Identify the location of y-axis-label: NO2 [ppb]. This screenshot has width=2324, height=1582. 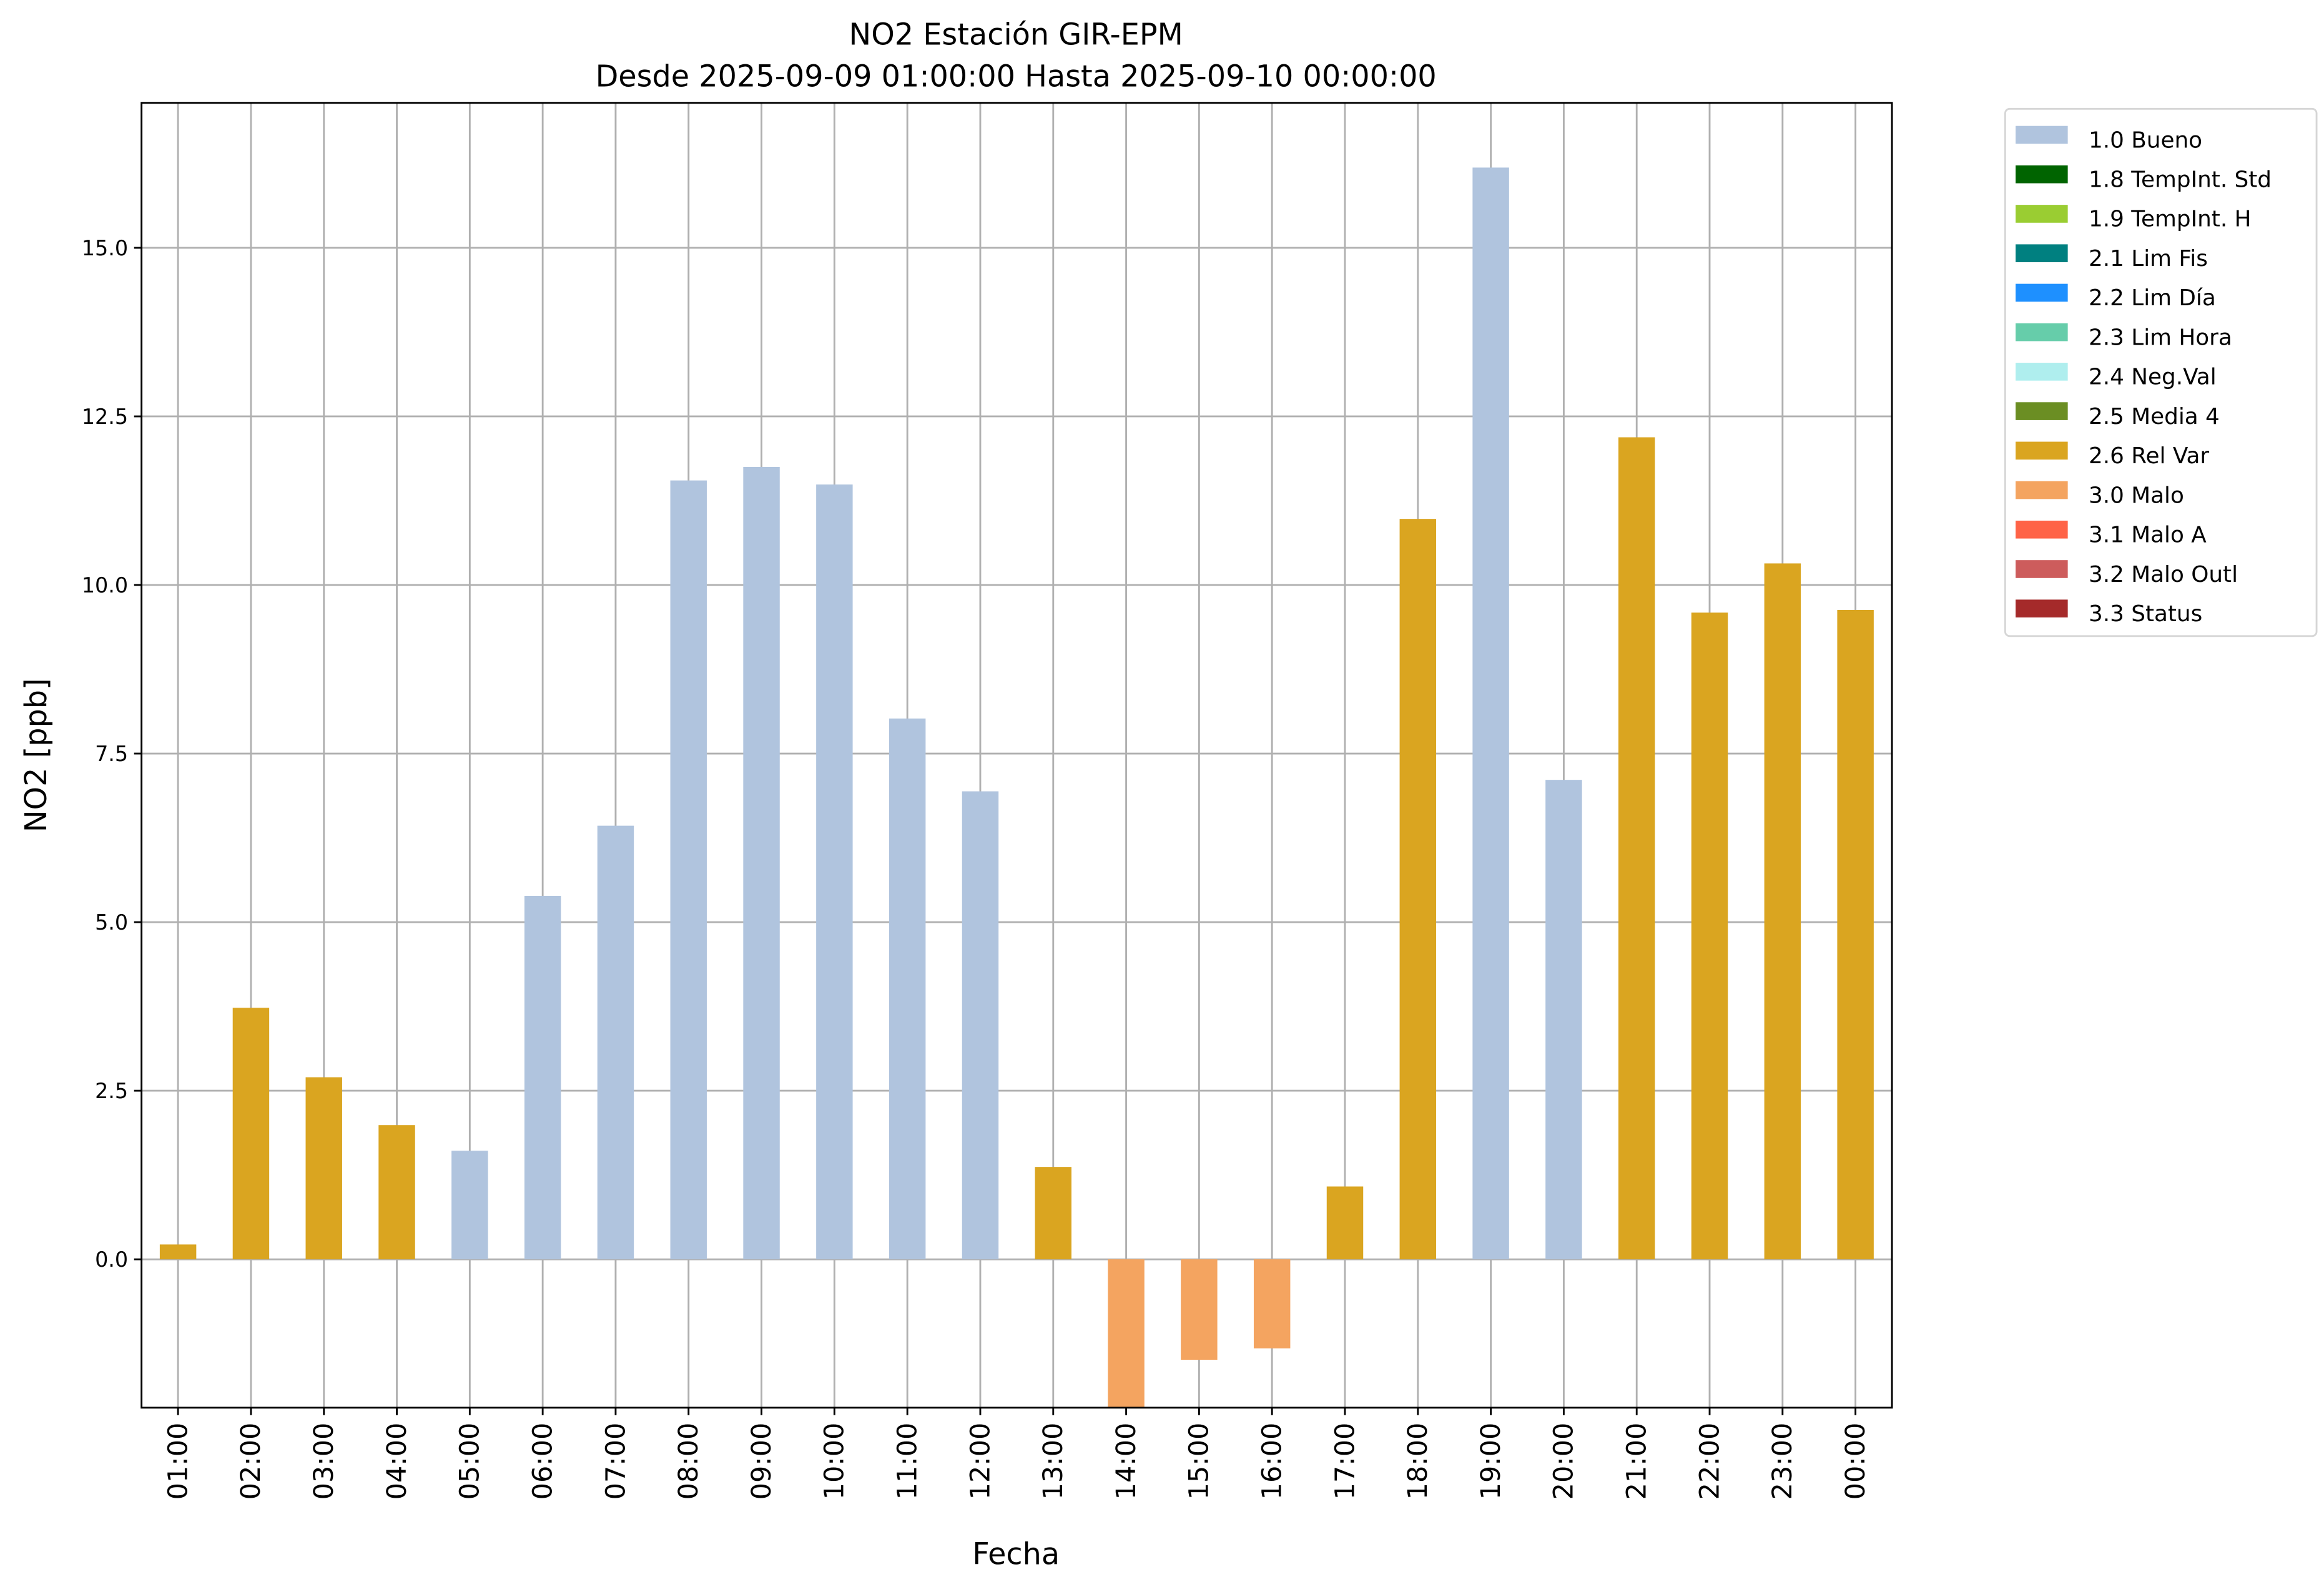
(36, 755).